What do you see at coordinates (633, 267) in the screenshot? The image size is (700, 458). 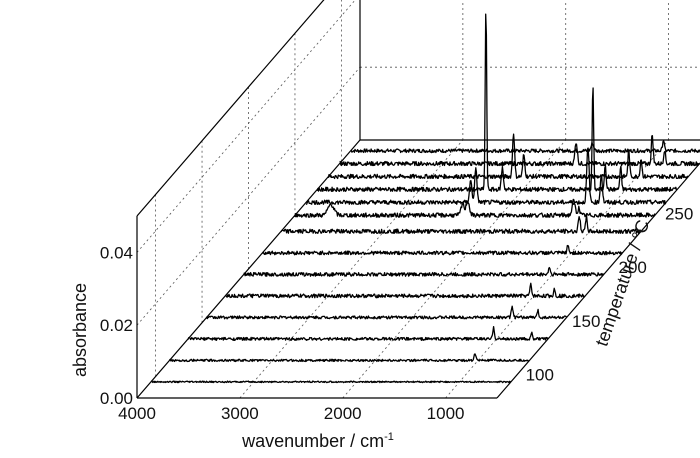 I see `z-tick-label: 200` at bounding box center [633, 267].